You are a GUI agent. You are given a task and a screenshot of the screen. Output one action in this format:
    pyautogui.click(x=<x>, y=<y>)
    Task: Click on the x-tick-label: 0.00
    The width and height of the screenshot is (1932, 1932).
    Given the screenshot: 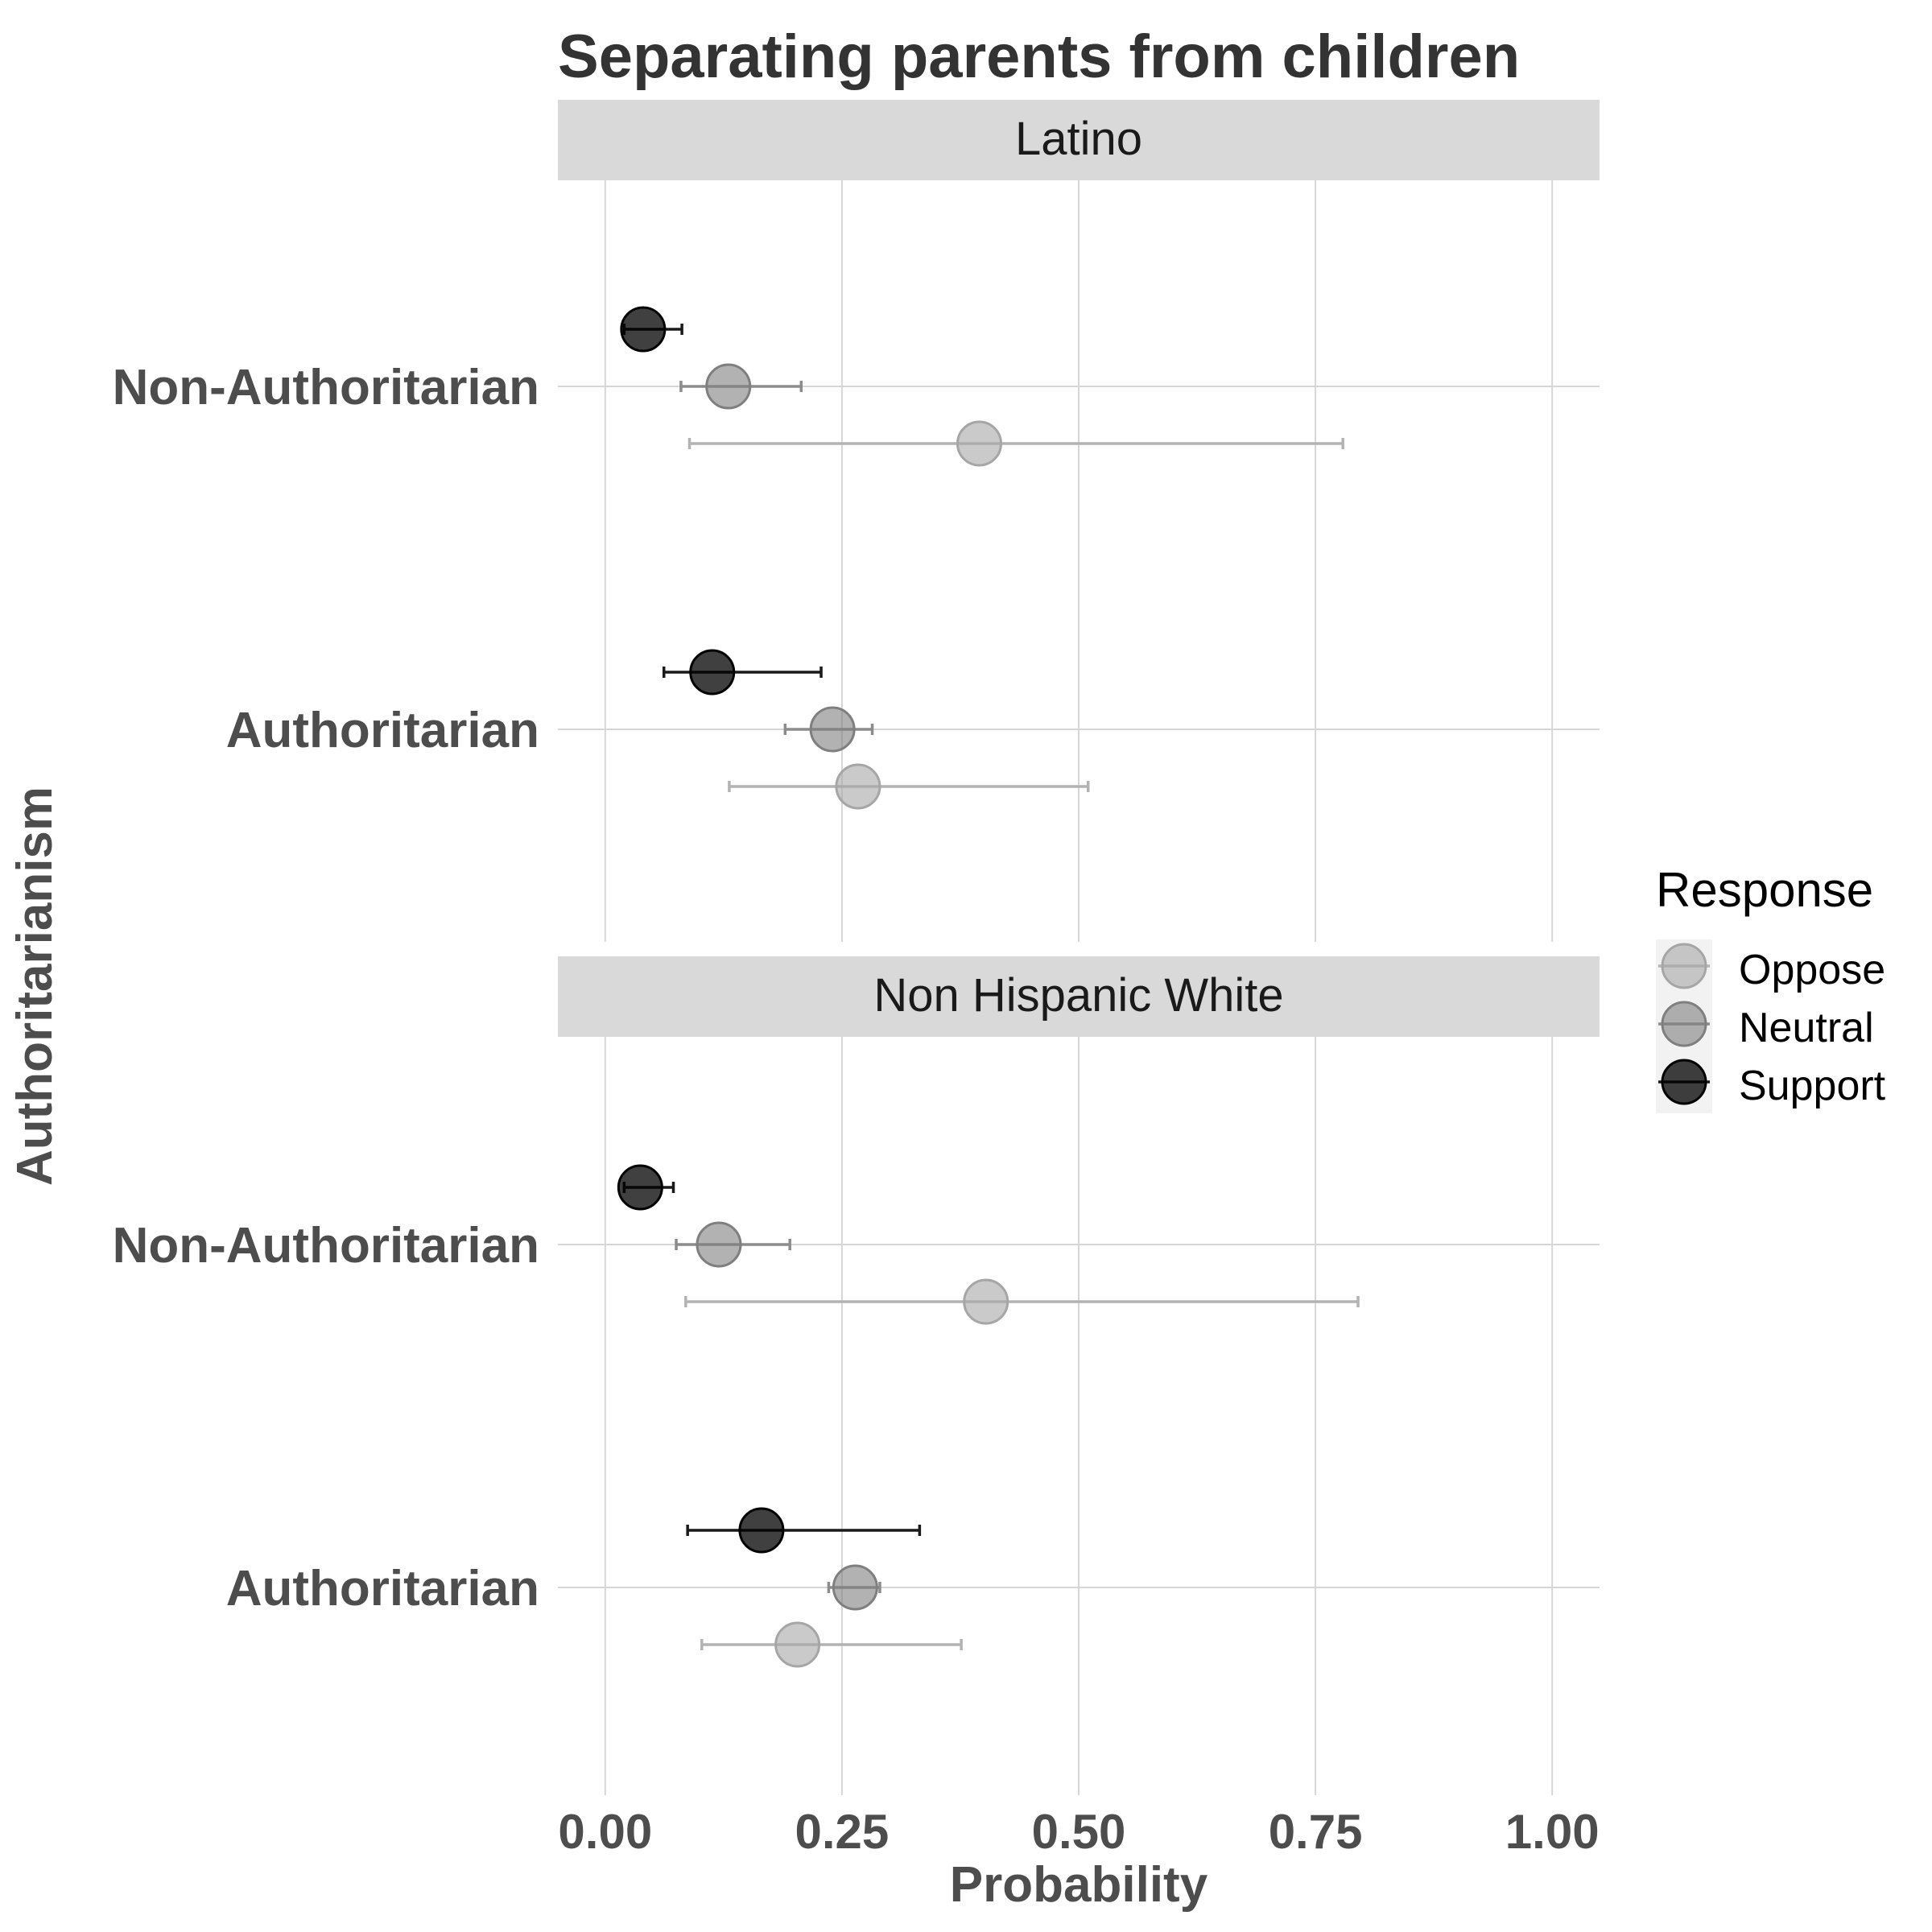 What is the action you would take?
    pyautogui.click(x=605, y=1832)
    